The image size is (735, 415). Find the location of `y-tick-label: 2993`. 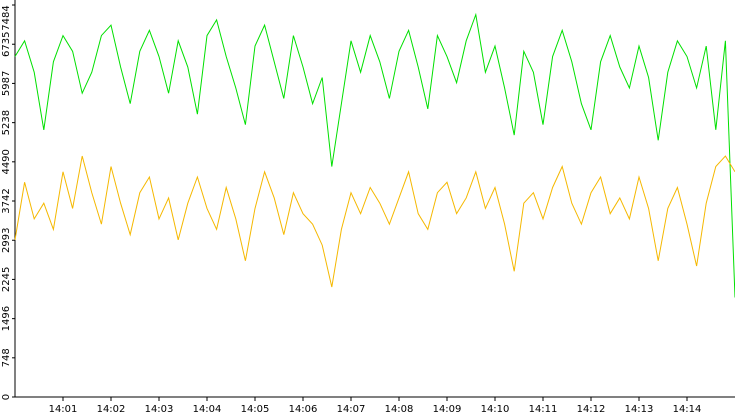

y-tick-label: 2993 is located at coordinates (6, 240).